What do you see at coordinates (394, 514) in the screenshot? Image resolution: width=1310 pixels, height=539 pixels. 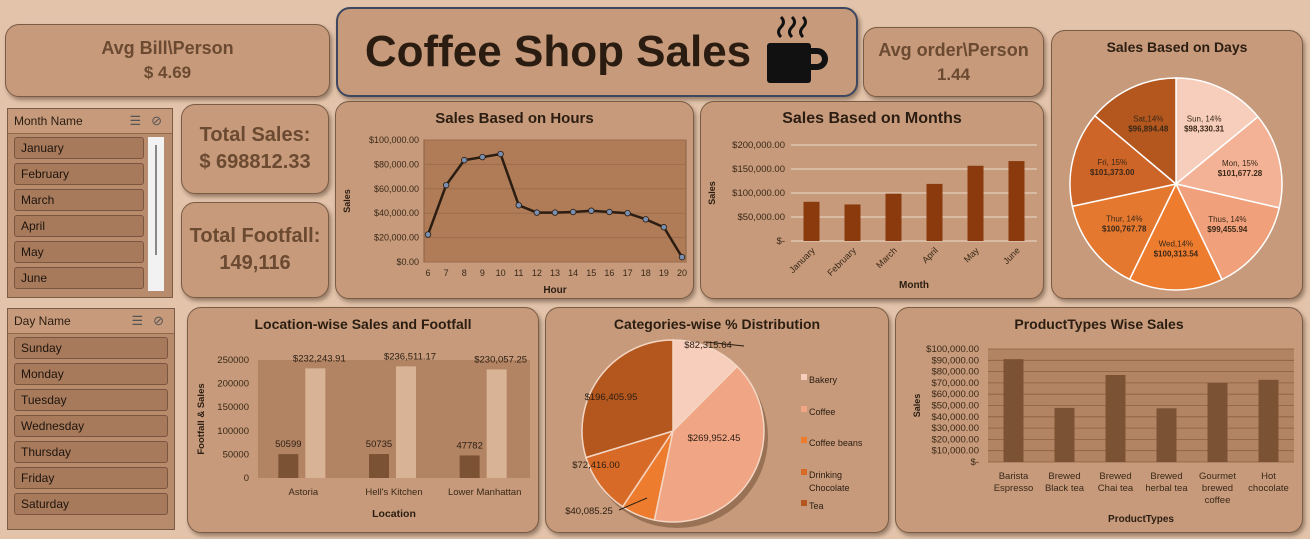 I see `x-axis-label: Location` at bounding box center [394, 514].